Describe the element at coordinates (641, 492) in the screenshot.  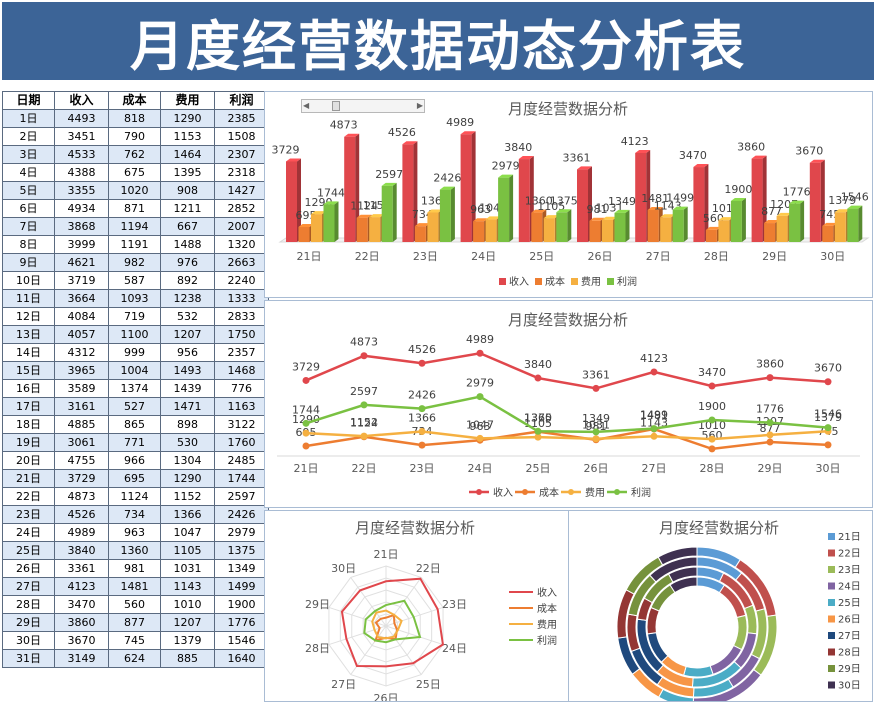
I see `legend-label: 利润` at that location.